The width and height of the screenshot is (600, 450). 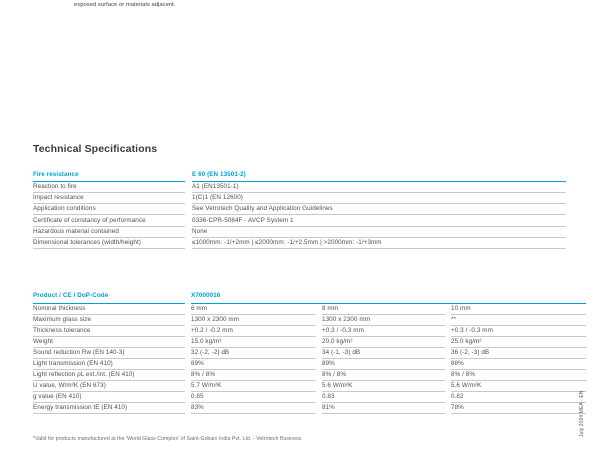 What do you see at coordinates (383, 386) in the screenshot?
I see `row-value-8mm: 5.6 W/m²K` at bounding box center [383, 386].